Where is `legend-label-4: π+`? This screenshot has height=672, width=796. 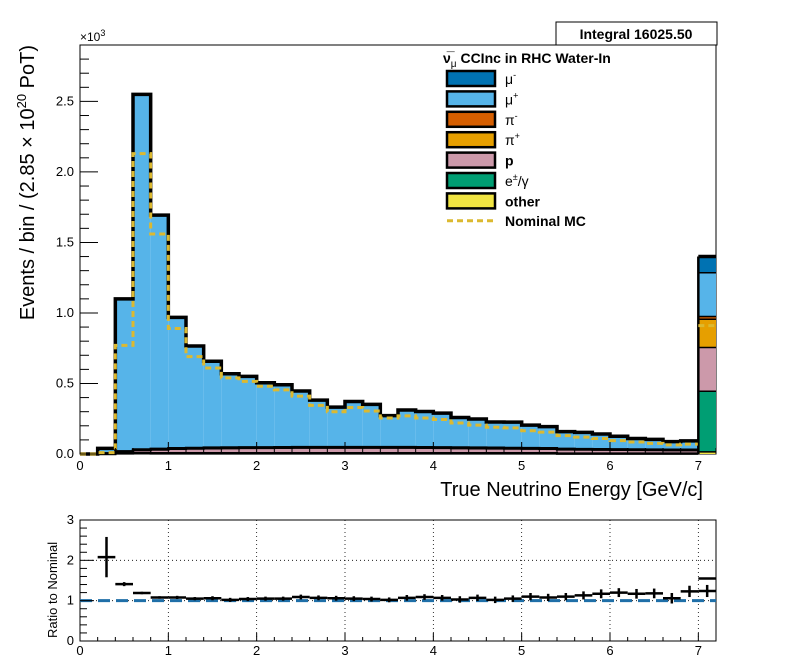 legend-label-4: π+ is located at coordinates (512, 139).